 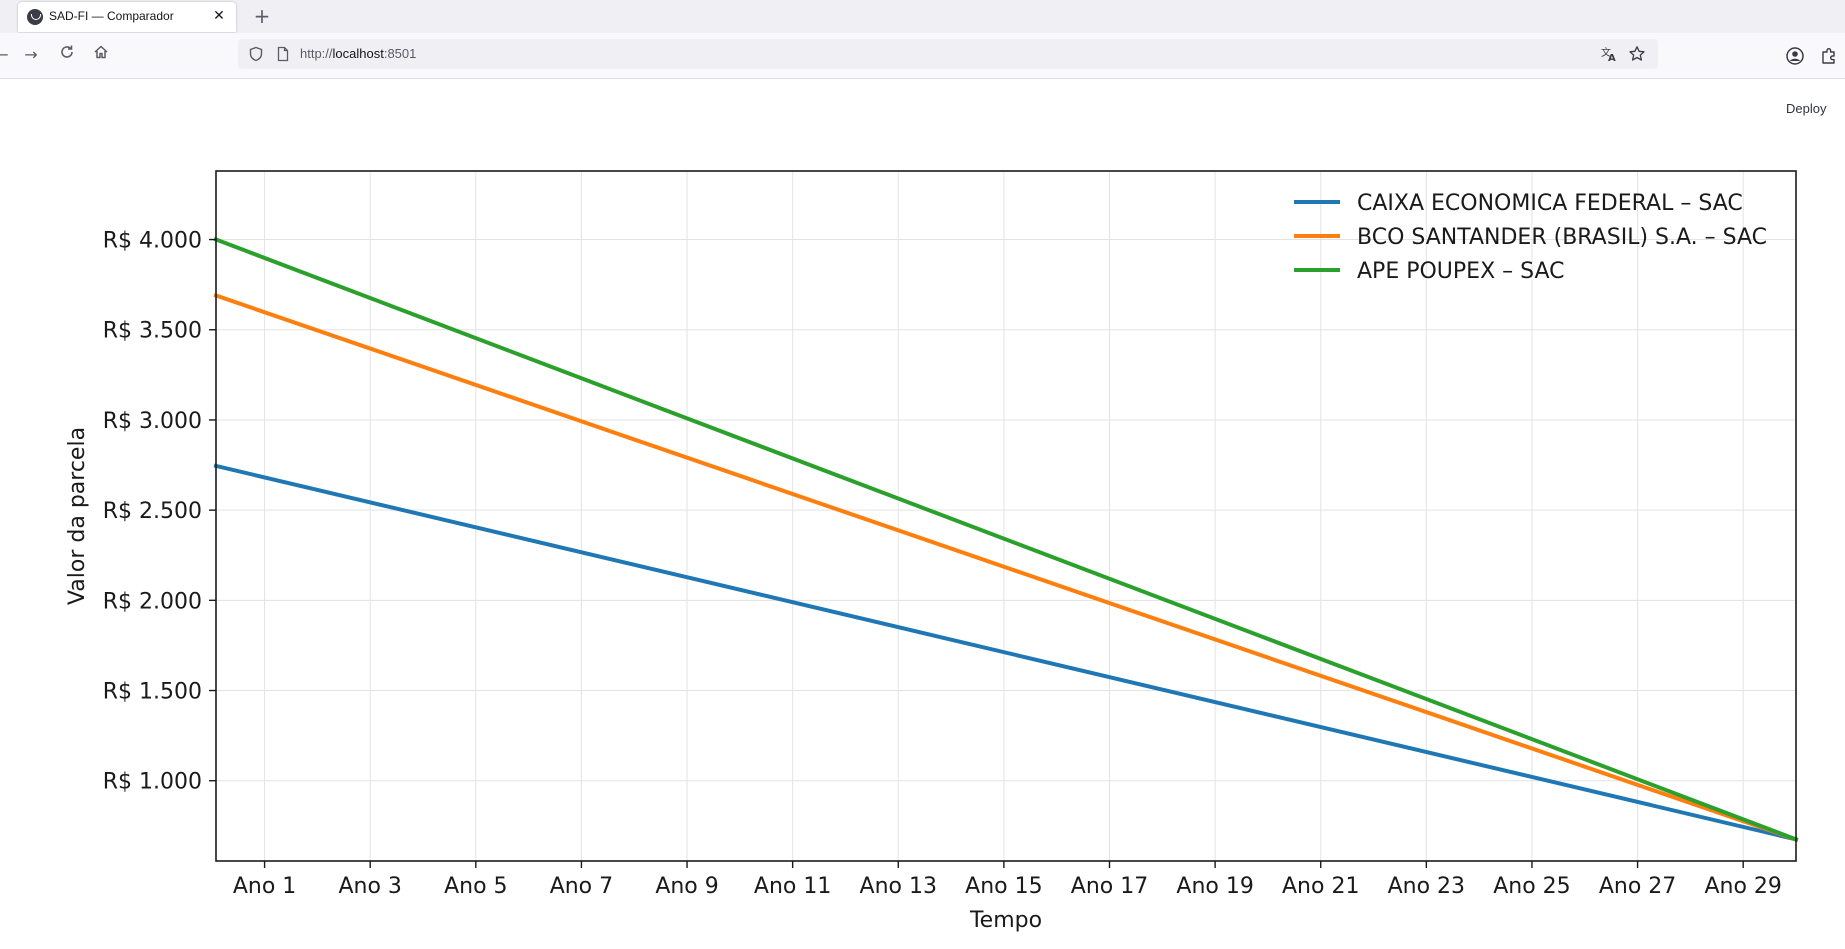 What do you see at coordinates (1531, 886) in the screenshot?
I see `x-tick-label: Ano 25` at bounding box center [1531, 886].